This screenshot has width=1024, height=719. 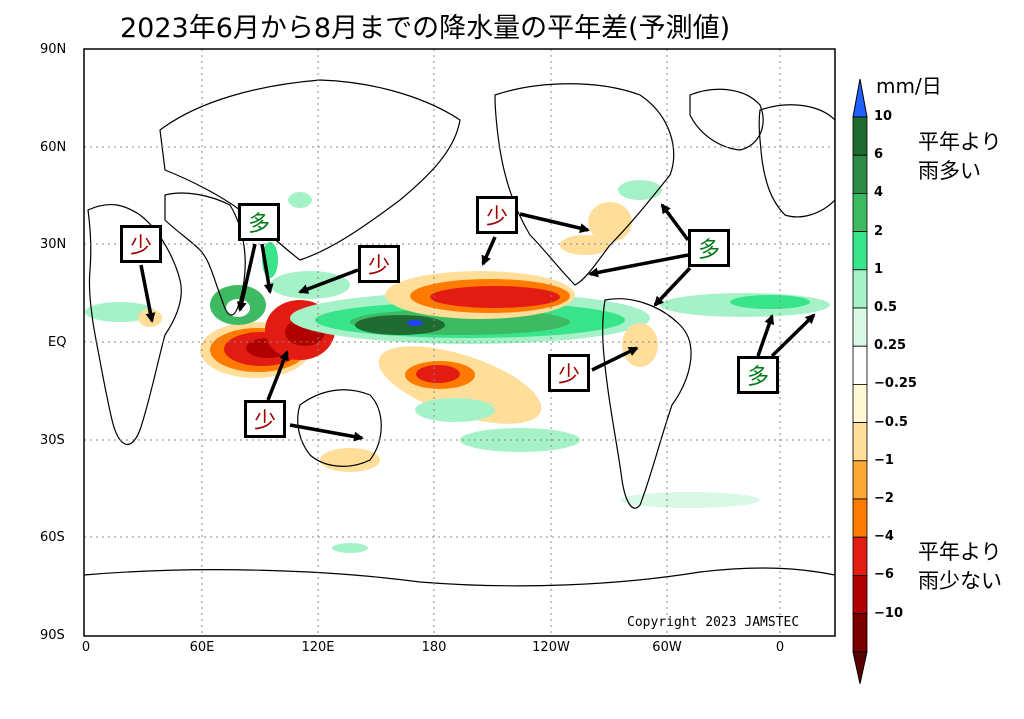 What do you see at coordinates (890, 346) in the screenshot?
I see `colorbar-tick-label: 0.25` at bounding box center [890, 346].